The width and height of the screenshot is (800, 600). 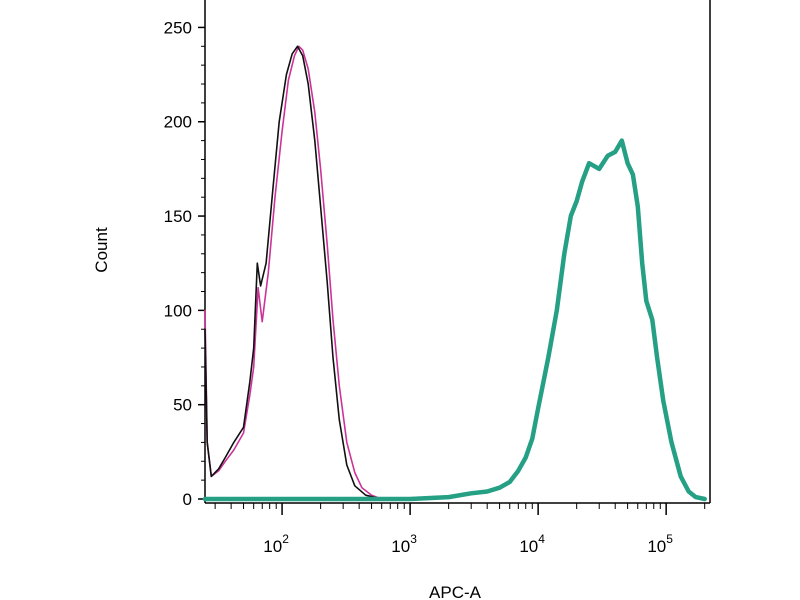 What do you see at coordinates (455, 591) in the screenshot?
I see `x-axis-title: APC-A` at bounding box center [455, 591].